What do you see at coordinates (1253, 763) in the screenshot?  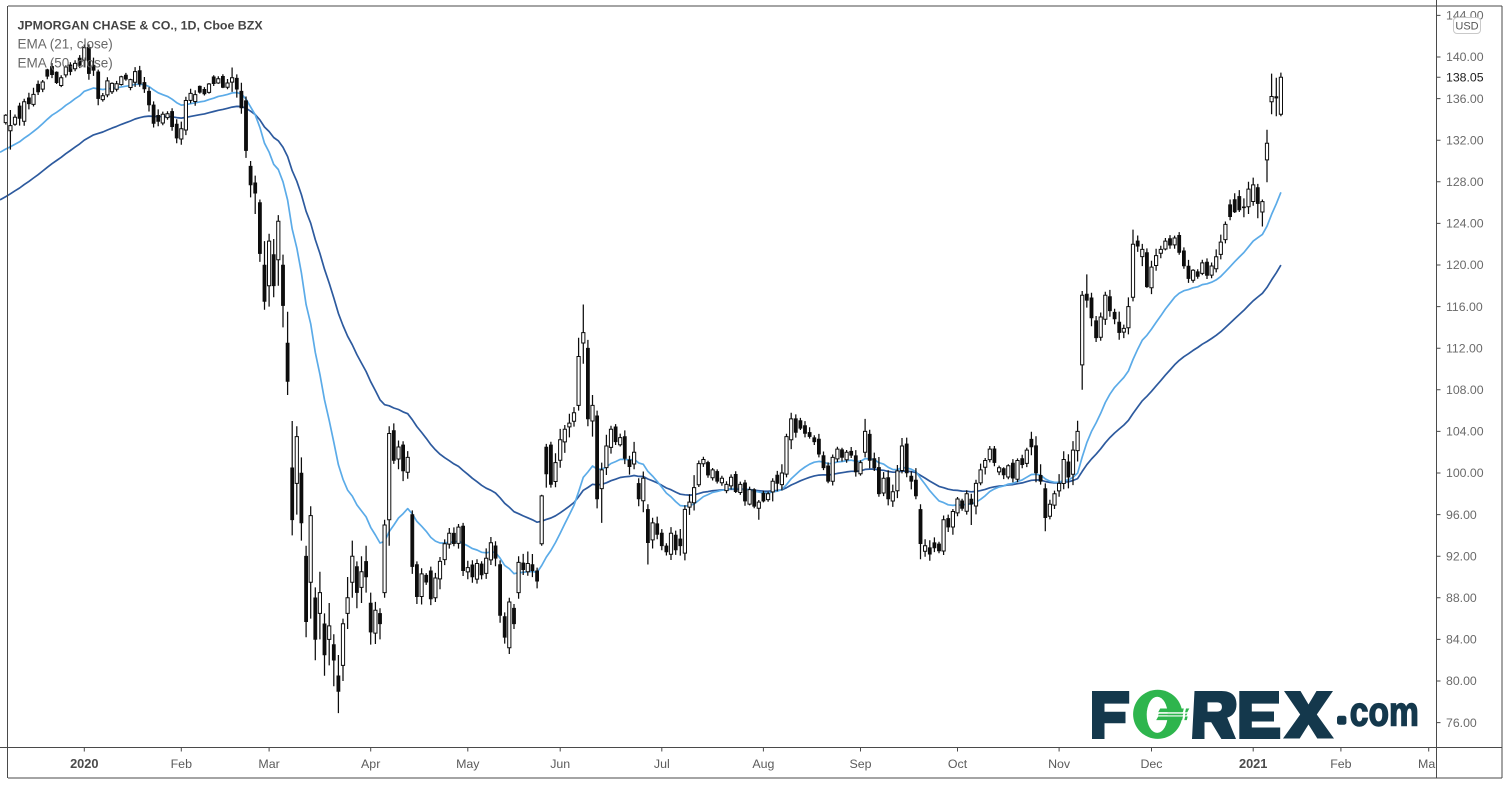 I see `svg-text: 2021` at bounding box center [1253, 763].